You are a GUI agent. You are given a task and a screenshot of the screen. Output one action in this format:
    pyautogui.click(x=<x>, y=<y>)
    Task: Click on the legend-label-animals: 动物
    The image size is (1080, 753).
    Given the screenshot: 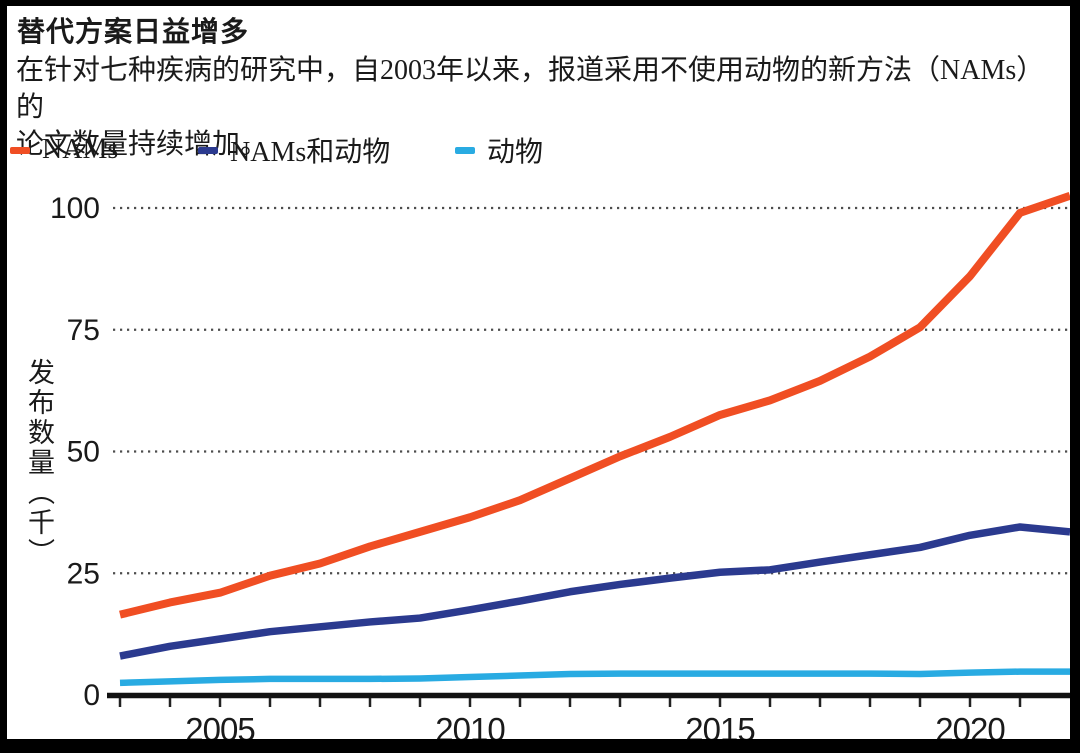 What is the action you would take?
    pyautogui.click(x=515, y=152)
    